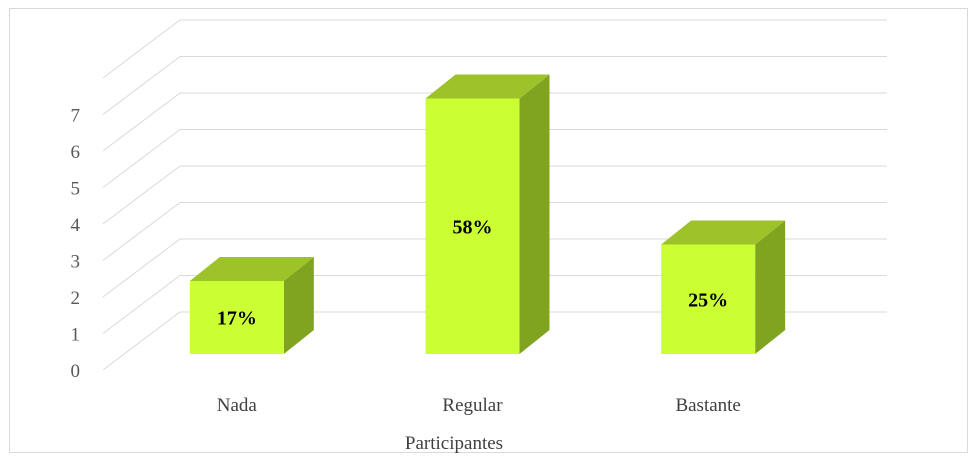 The image size is (977, 458). Describe the element at coordinates (76, 244) in the screenshot. I see `y-axis-ticks: 0 1 2 3 4 5 6 7` at that location.